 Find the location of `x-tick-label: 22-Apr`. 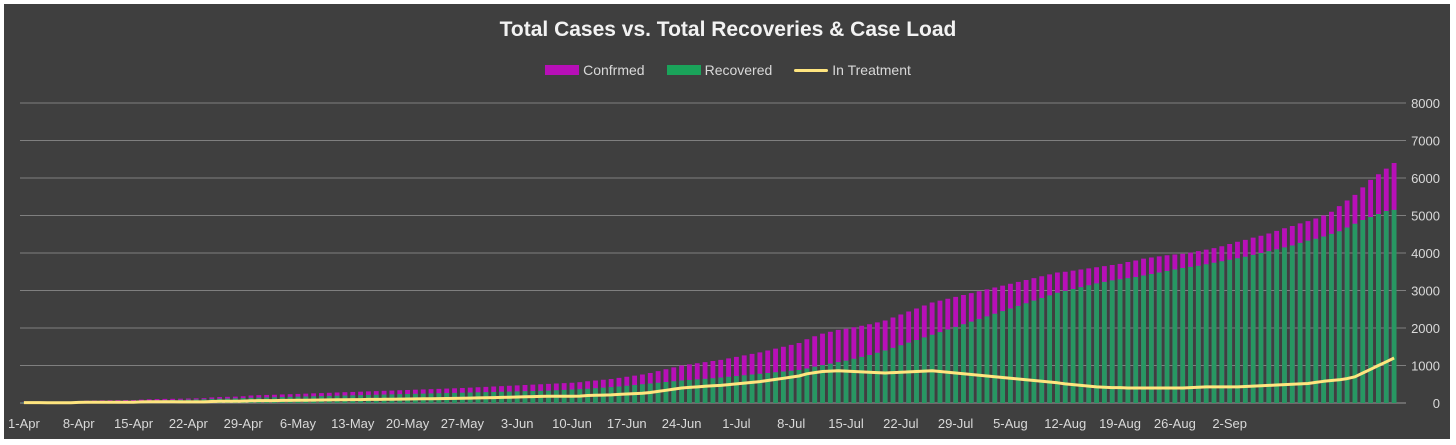

x-tick-label: 22-Apr is located at coordinates (189, 423).